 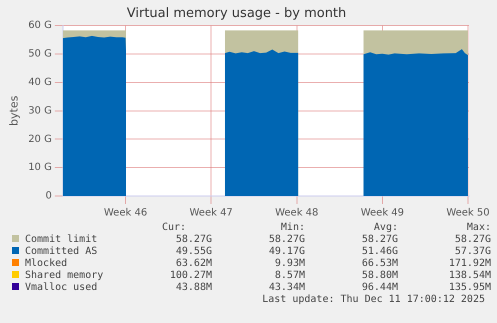 I want to click on x-tick-label: Week 46, so click(x=126, y=213).